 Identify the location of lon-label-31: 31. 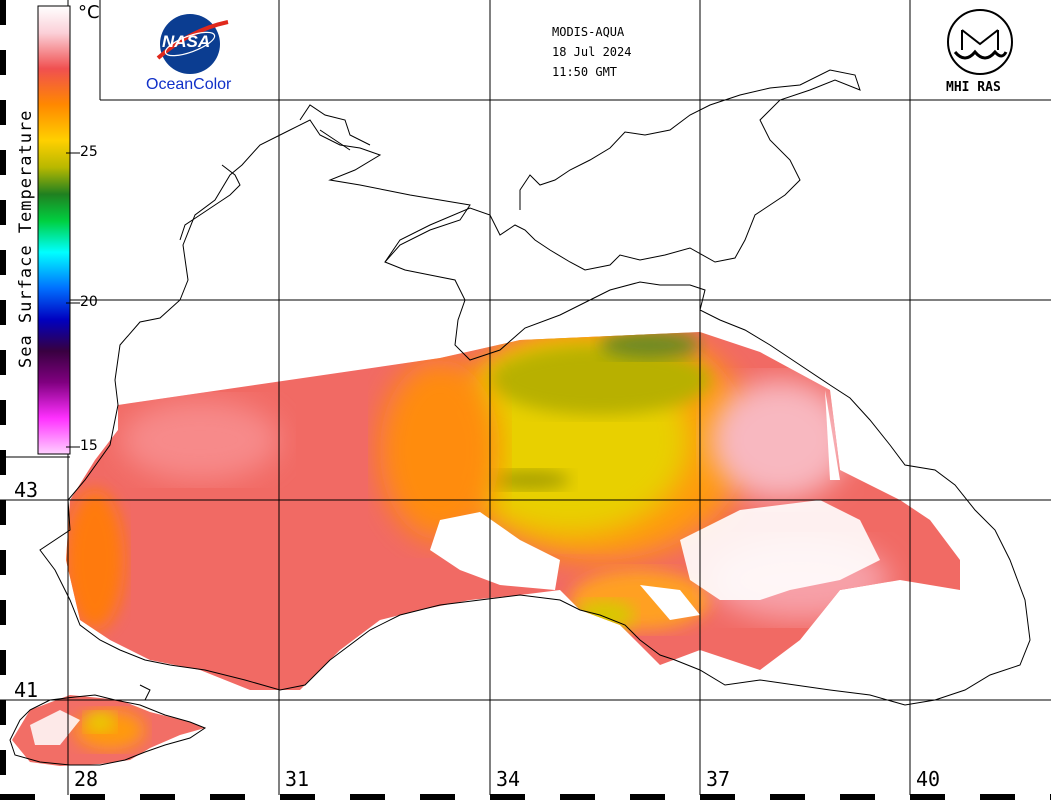
(297, 779).